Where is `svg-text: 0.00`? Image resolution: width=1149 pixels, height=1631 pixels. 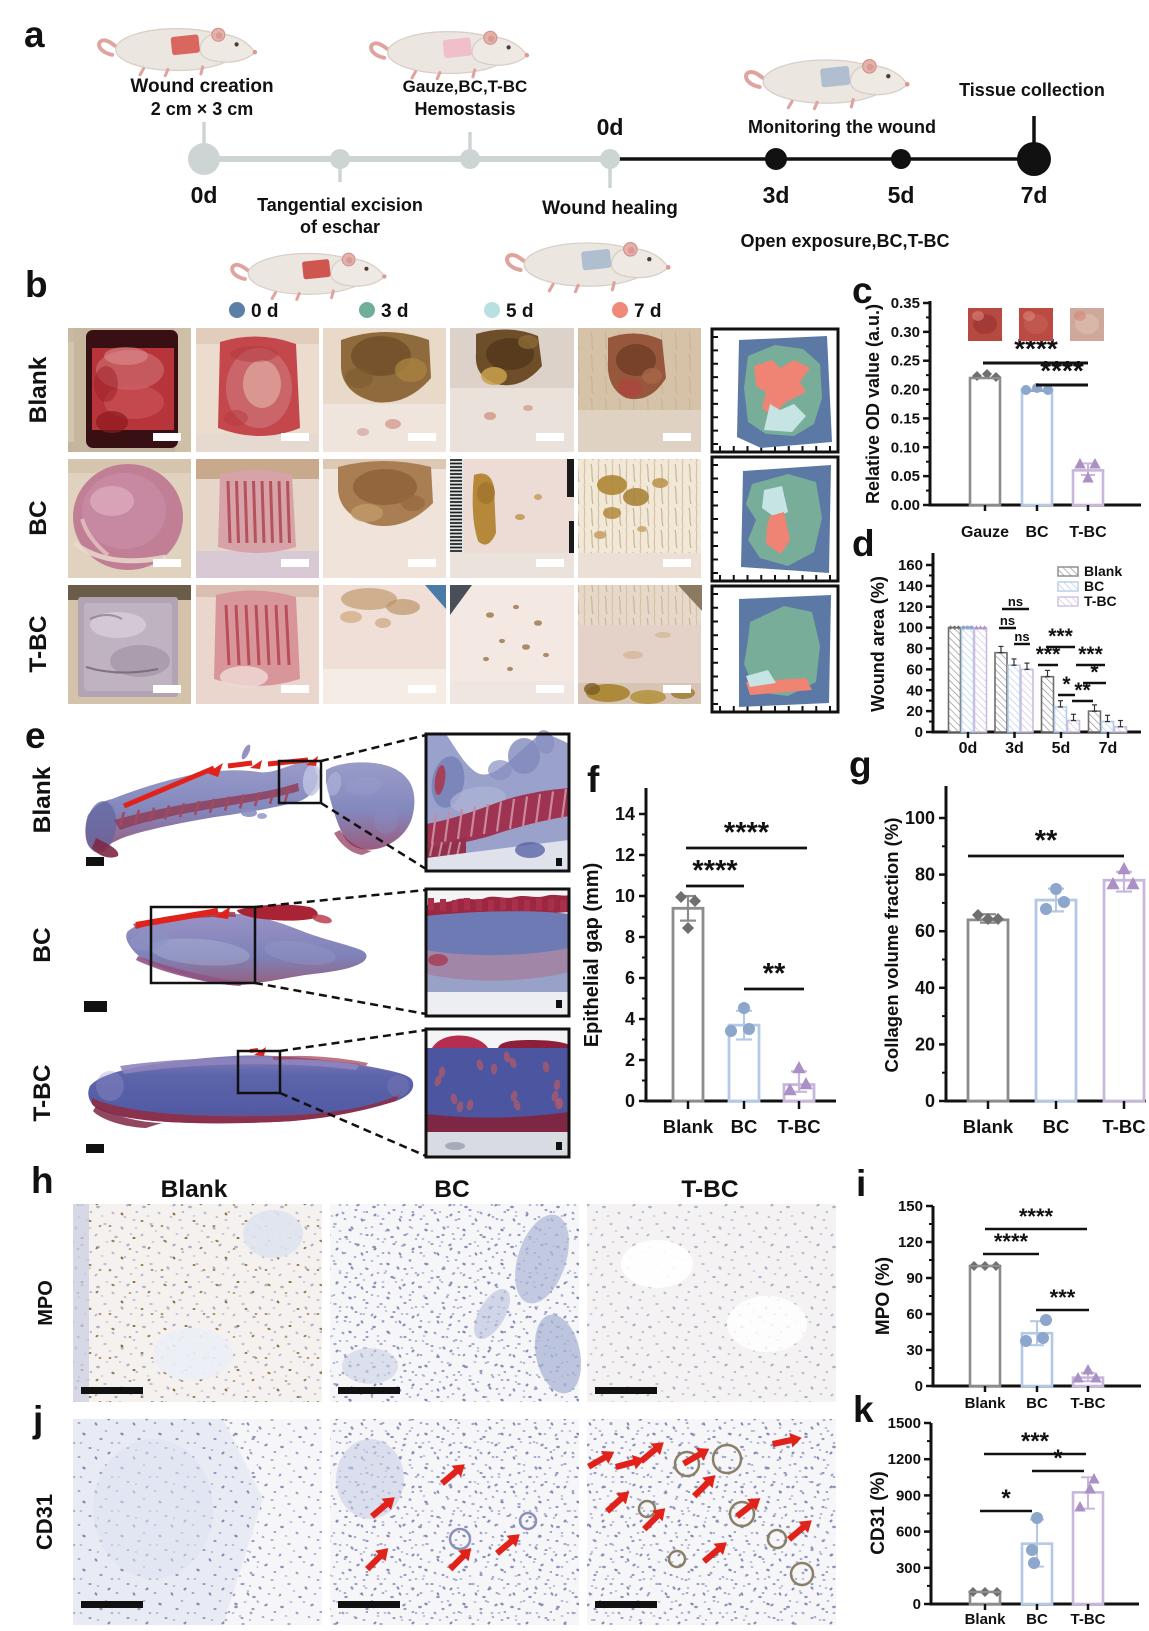
svg-text: 0.00 is located at coordinates (905, 505).